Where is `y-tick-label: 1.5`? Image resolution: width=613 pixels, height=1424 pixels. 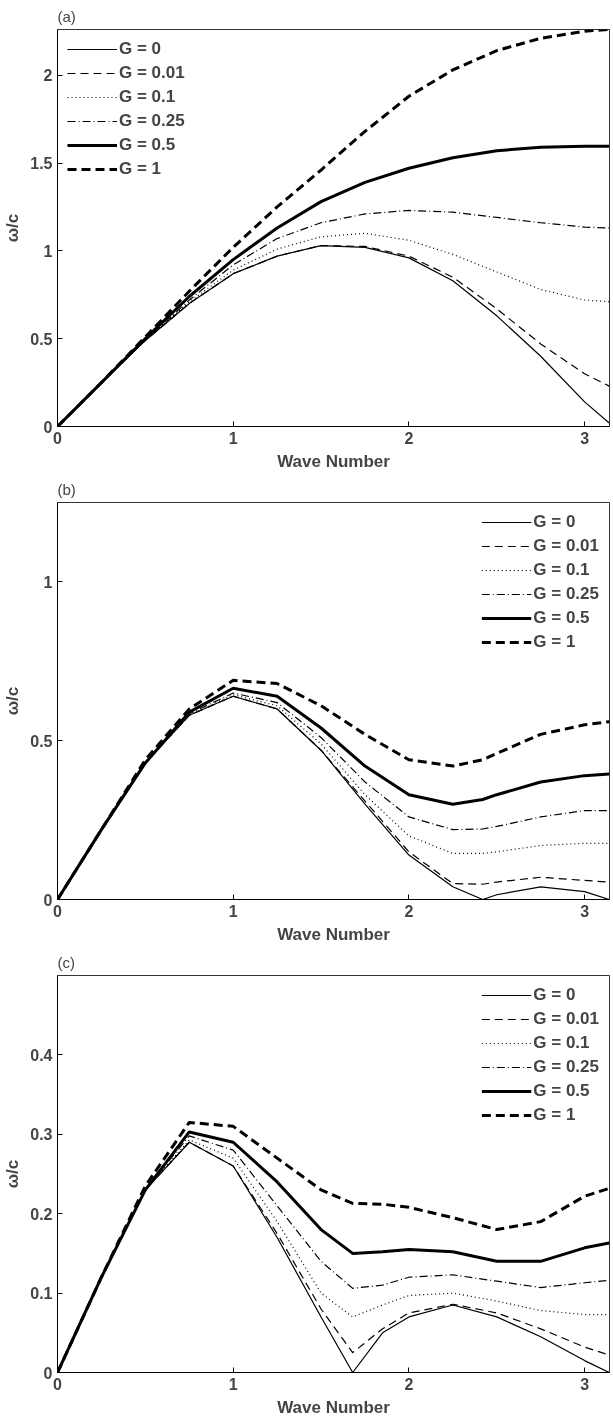 y-tick-label: 1.5 is located at coordinates (41, 163).